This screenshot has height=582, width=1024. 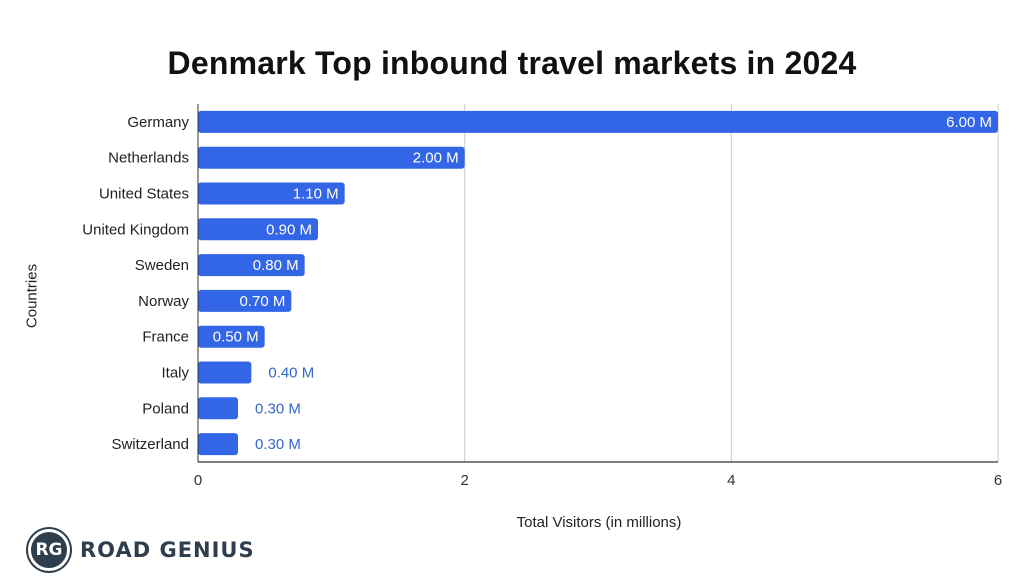 I want to click on category-label: France, so click(x=165, y=337).